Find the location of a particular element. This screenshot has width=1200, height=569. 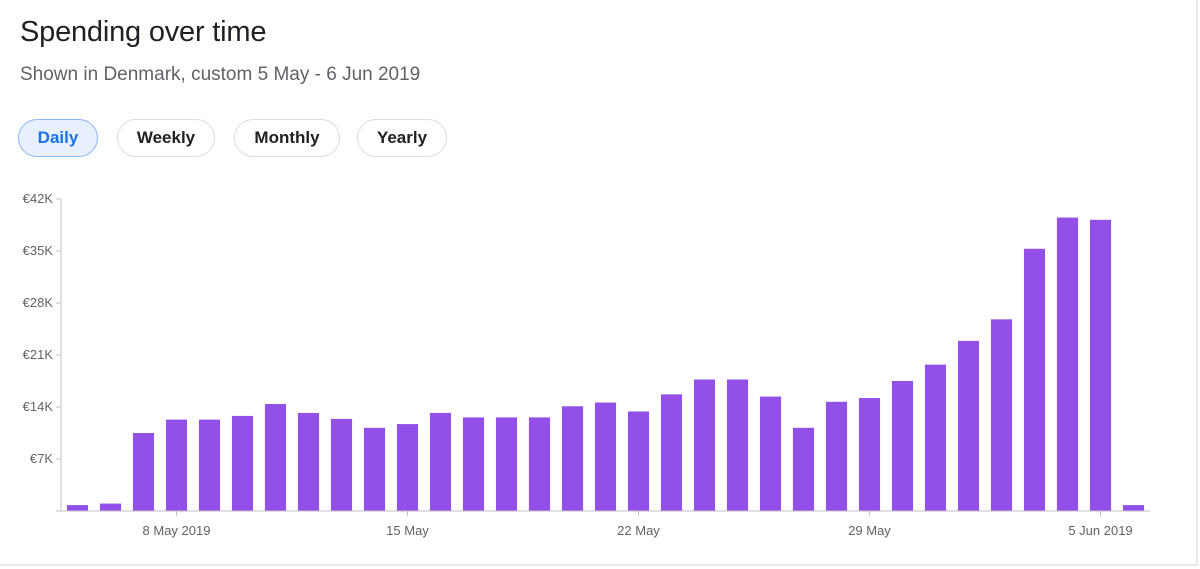

x-tick-label: 29 May is located at coordinates (869, 530).